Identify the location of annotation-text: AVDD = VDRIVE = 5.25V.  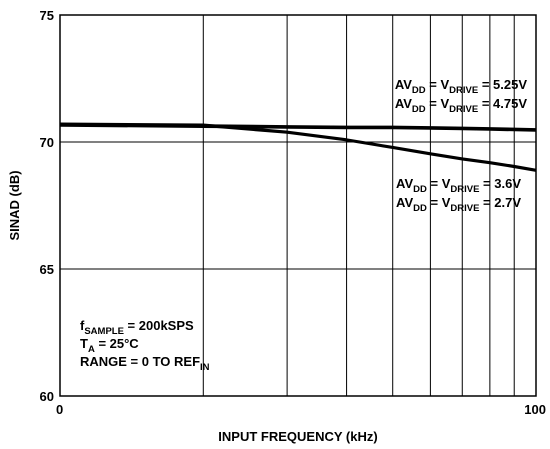
(461, 86).